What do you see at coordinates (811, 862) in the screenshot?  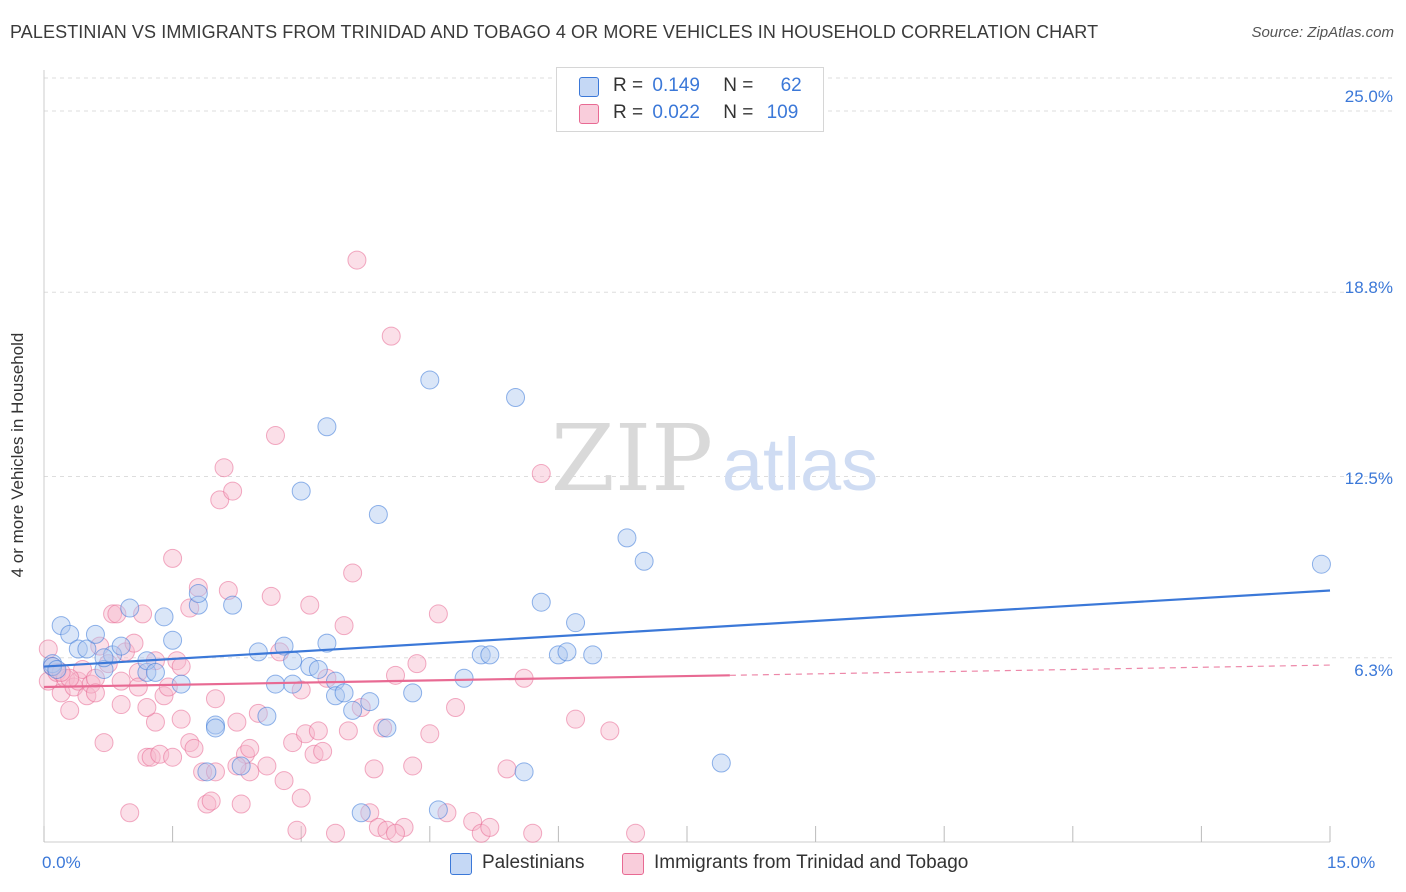 I see `legend-label: Immigrants from Trinidad and Tobago` at bounding box center [811, 862].